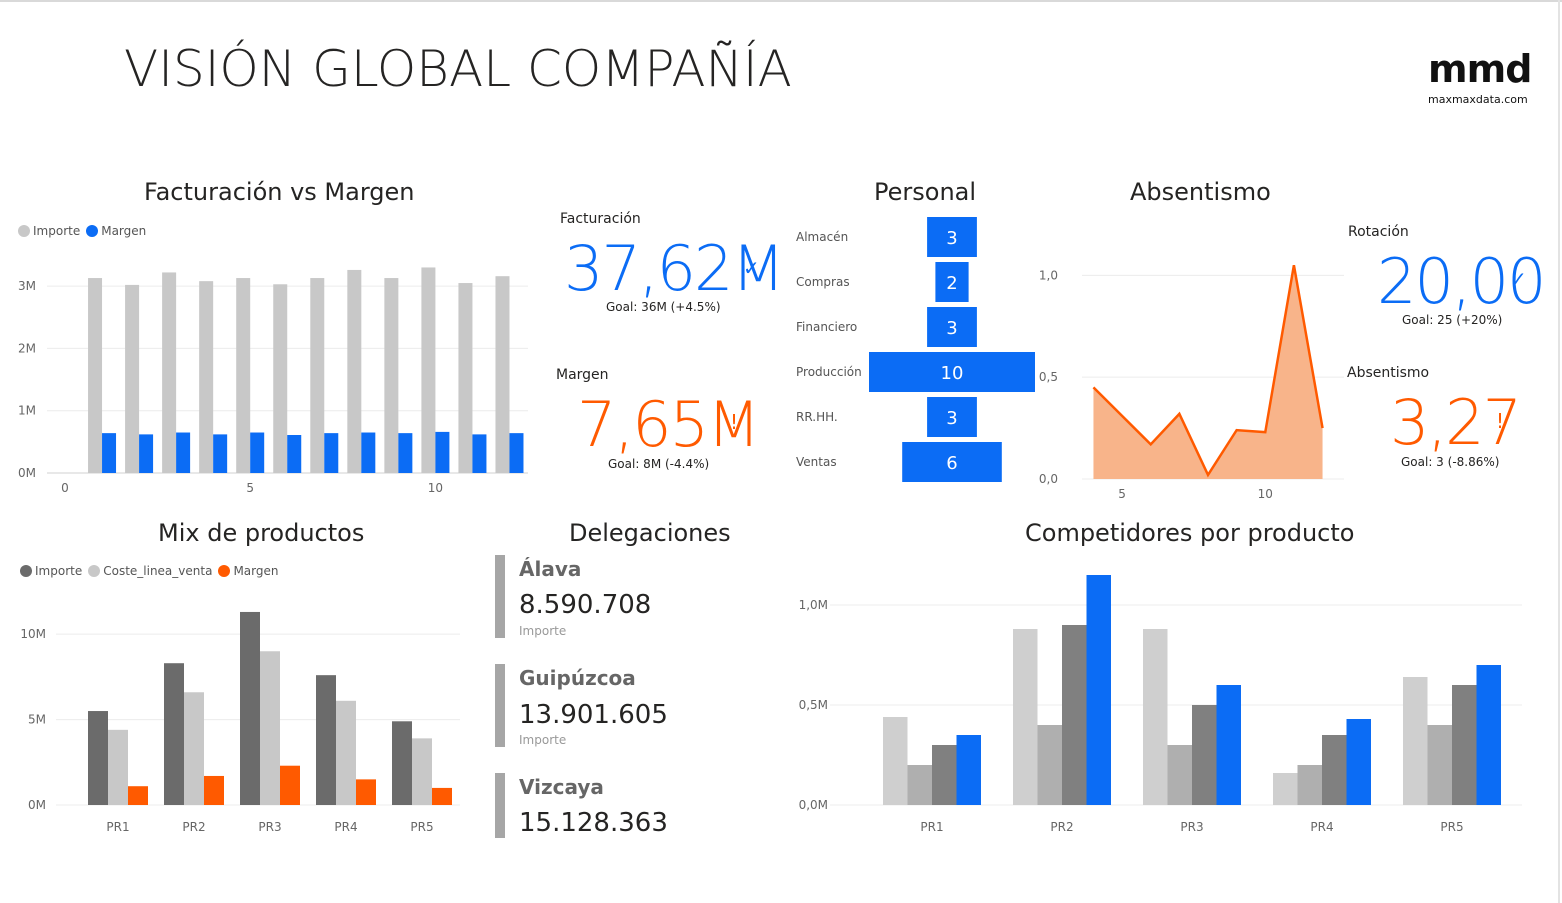 This screenshot has height=903, width=1562. Describe the element at coordinates (826, 327) in the screenshot. I see `category-label: Financiero` at that location.